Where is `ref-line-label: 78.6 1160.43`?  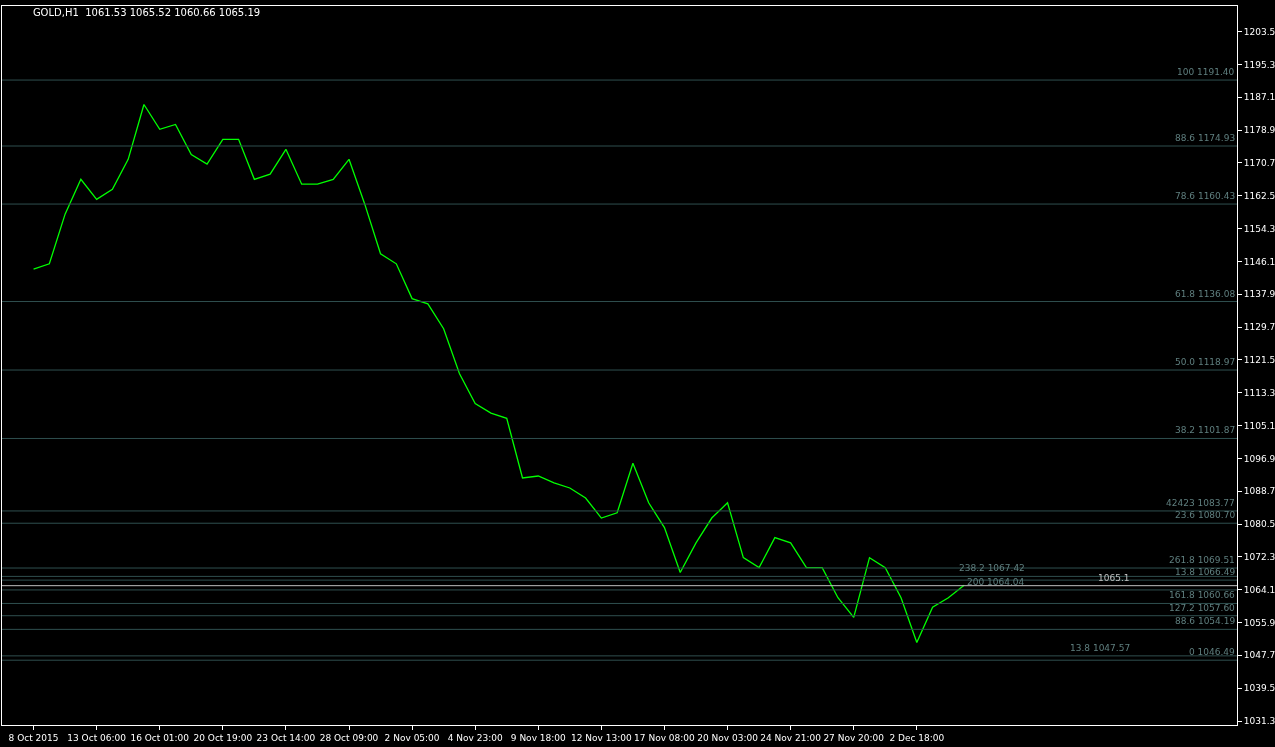 ref-line-label: 78.6 1160.43 is located at coordinates (1205, 196).